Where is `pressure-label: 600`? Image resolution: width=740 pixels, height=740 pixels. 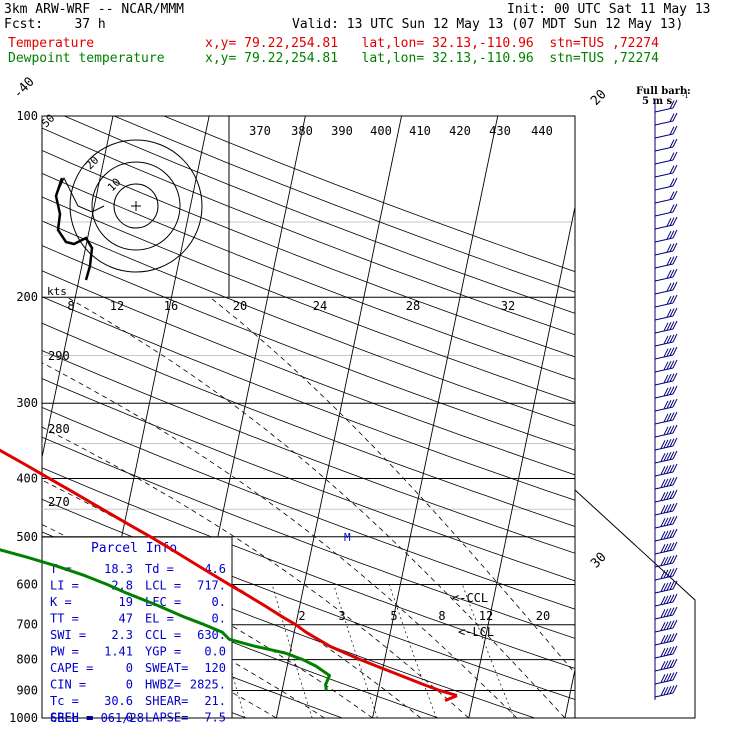
pressure-label: 600 is located at coordinates (27, 584).